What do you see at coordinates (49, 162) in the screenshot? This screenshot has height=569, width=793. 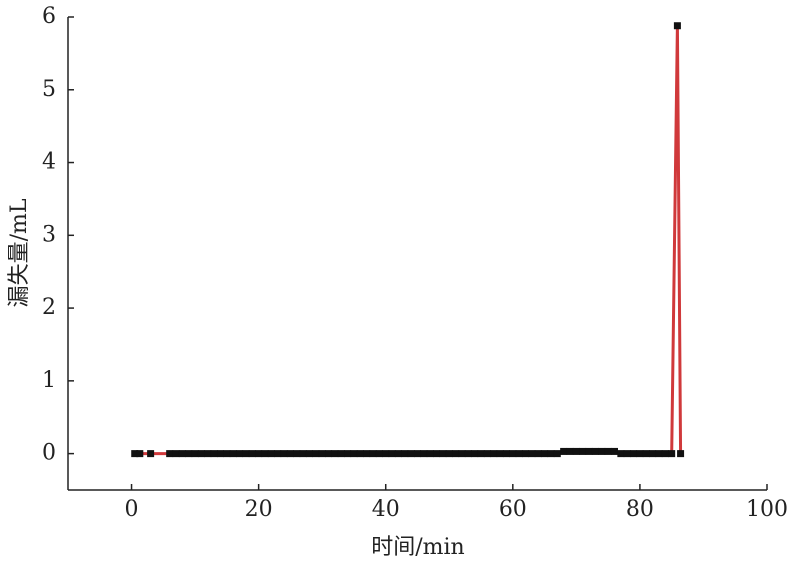 I see `y-tick-label: 4` at bounding box center [49, 162].